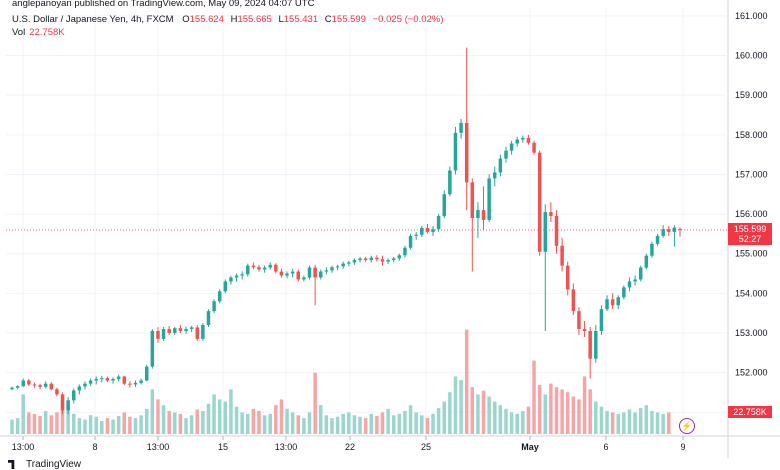  What do you see at coordinates (281, 19) in the screenshot?
I see `low-label: L` at bounding box center [281, 19].